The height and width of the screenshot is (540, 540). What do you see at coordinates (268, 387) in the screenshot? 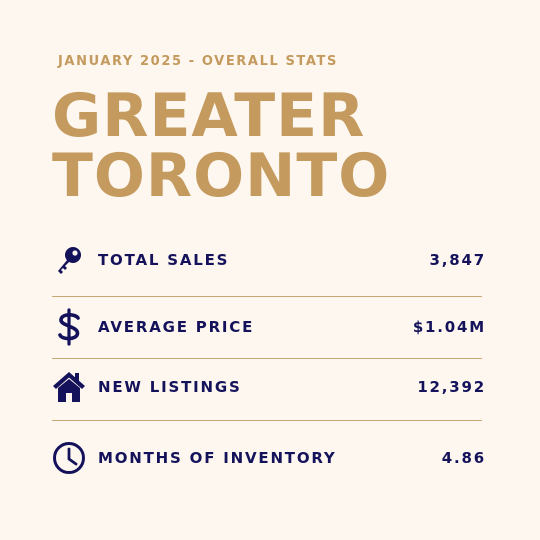
I see `stat-row-new-listings: NEW LISTINGS 12,392` at bounding box center [268, 387].